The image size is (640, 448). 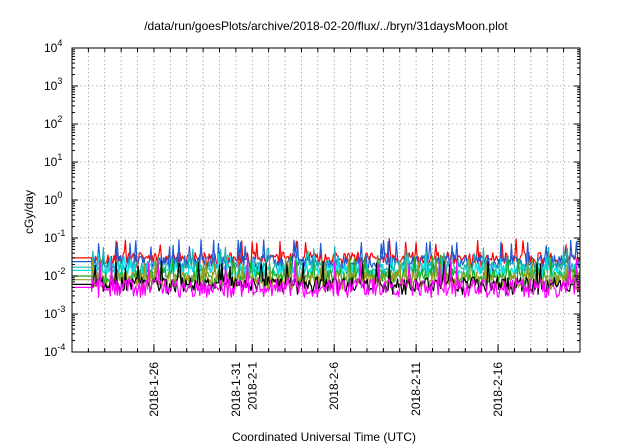 I want to click on y-tick-label: 10⁻², so click(x=54, y=274).